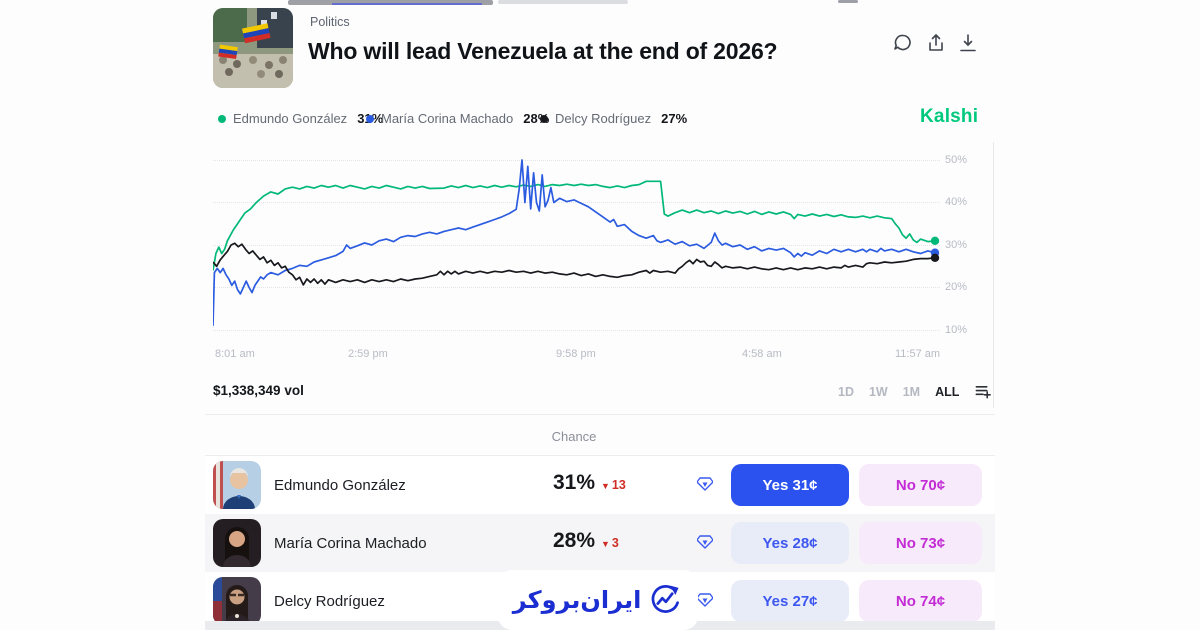 The image size is (1200, 630). Describe the element at coordinates (603, 118) in the screenshot. I see `legend-label: Delcy Rodríguez` at that location.